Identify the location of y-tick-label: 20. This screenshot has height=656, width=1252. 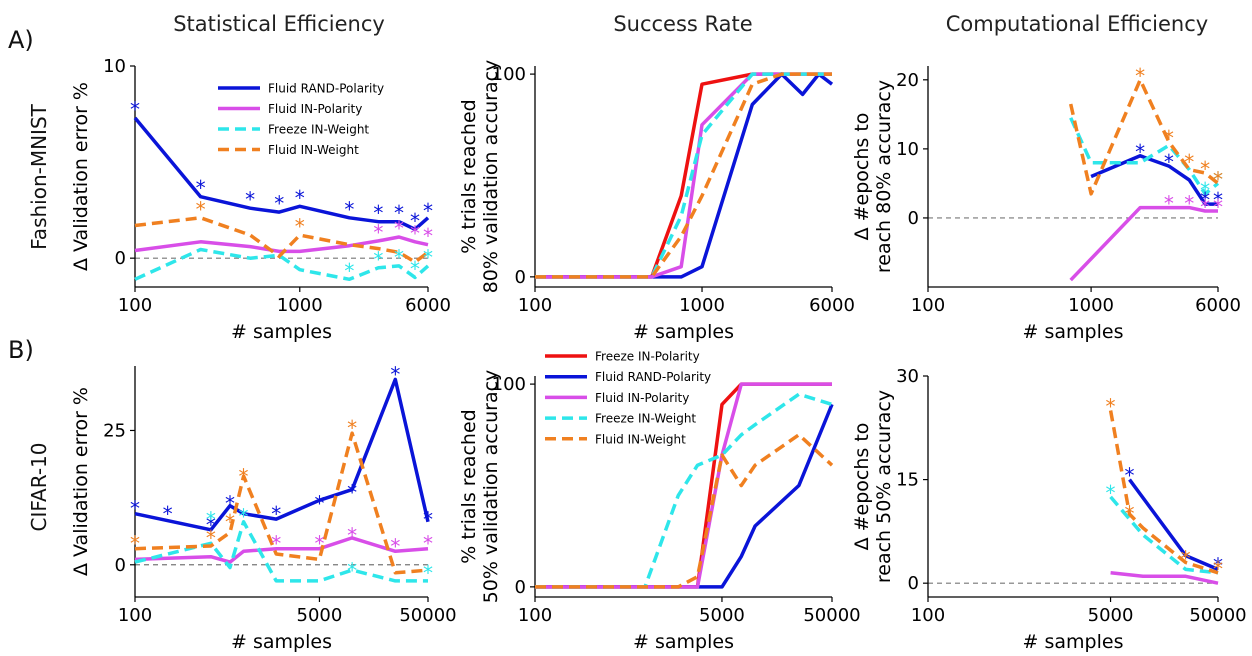
(907, 80).